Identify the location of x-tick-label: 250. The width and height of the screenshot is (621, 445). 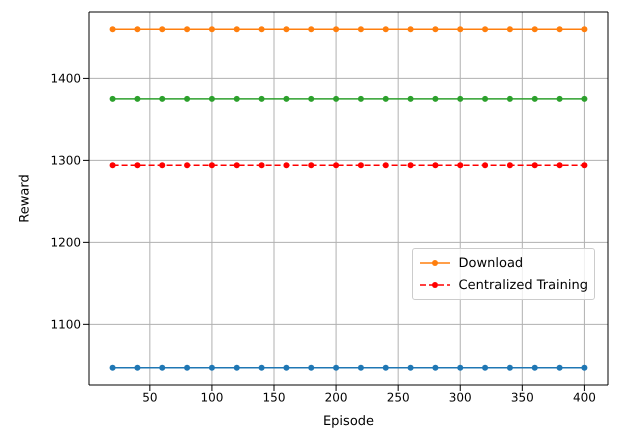
(398, 397).